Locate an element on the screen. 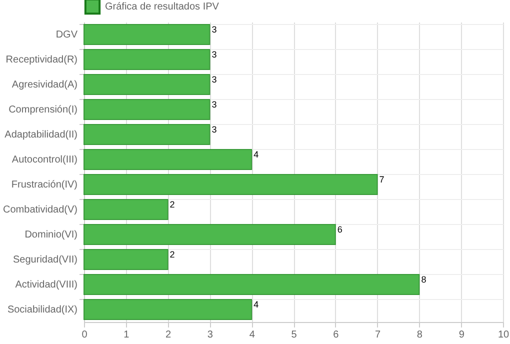  y-tick-label: Seguridad(VII) is located at coordinates (45, 260).